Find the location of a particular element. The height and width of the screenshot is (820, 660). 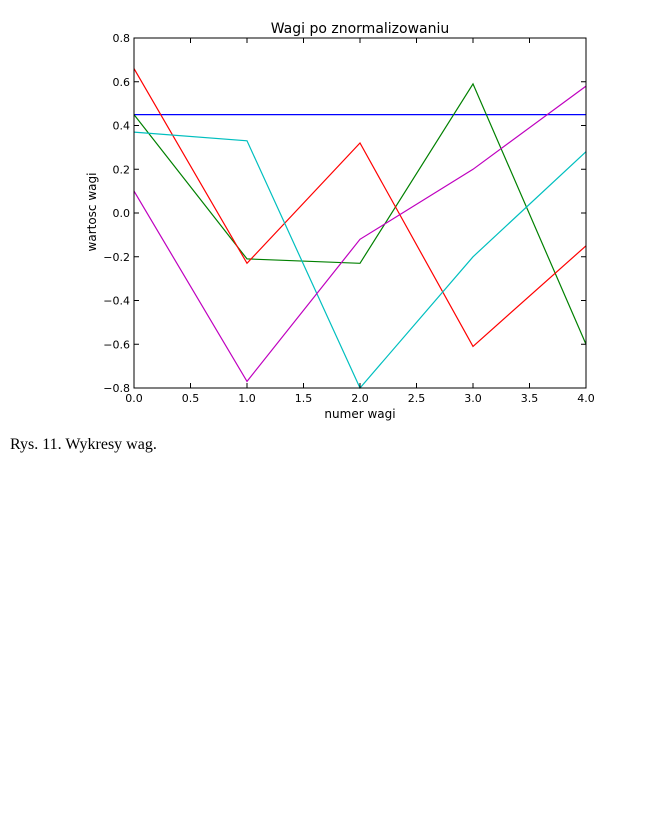

y-axis-label: wartosc wagi is located at coordinates (92, 212).